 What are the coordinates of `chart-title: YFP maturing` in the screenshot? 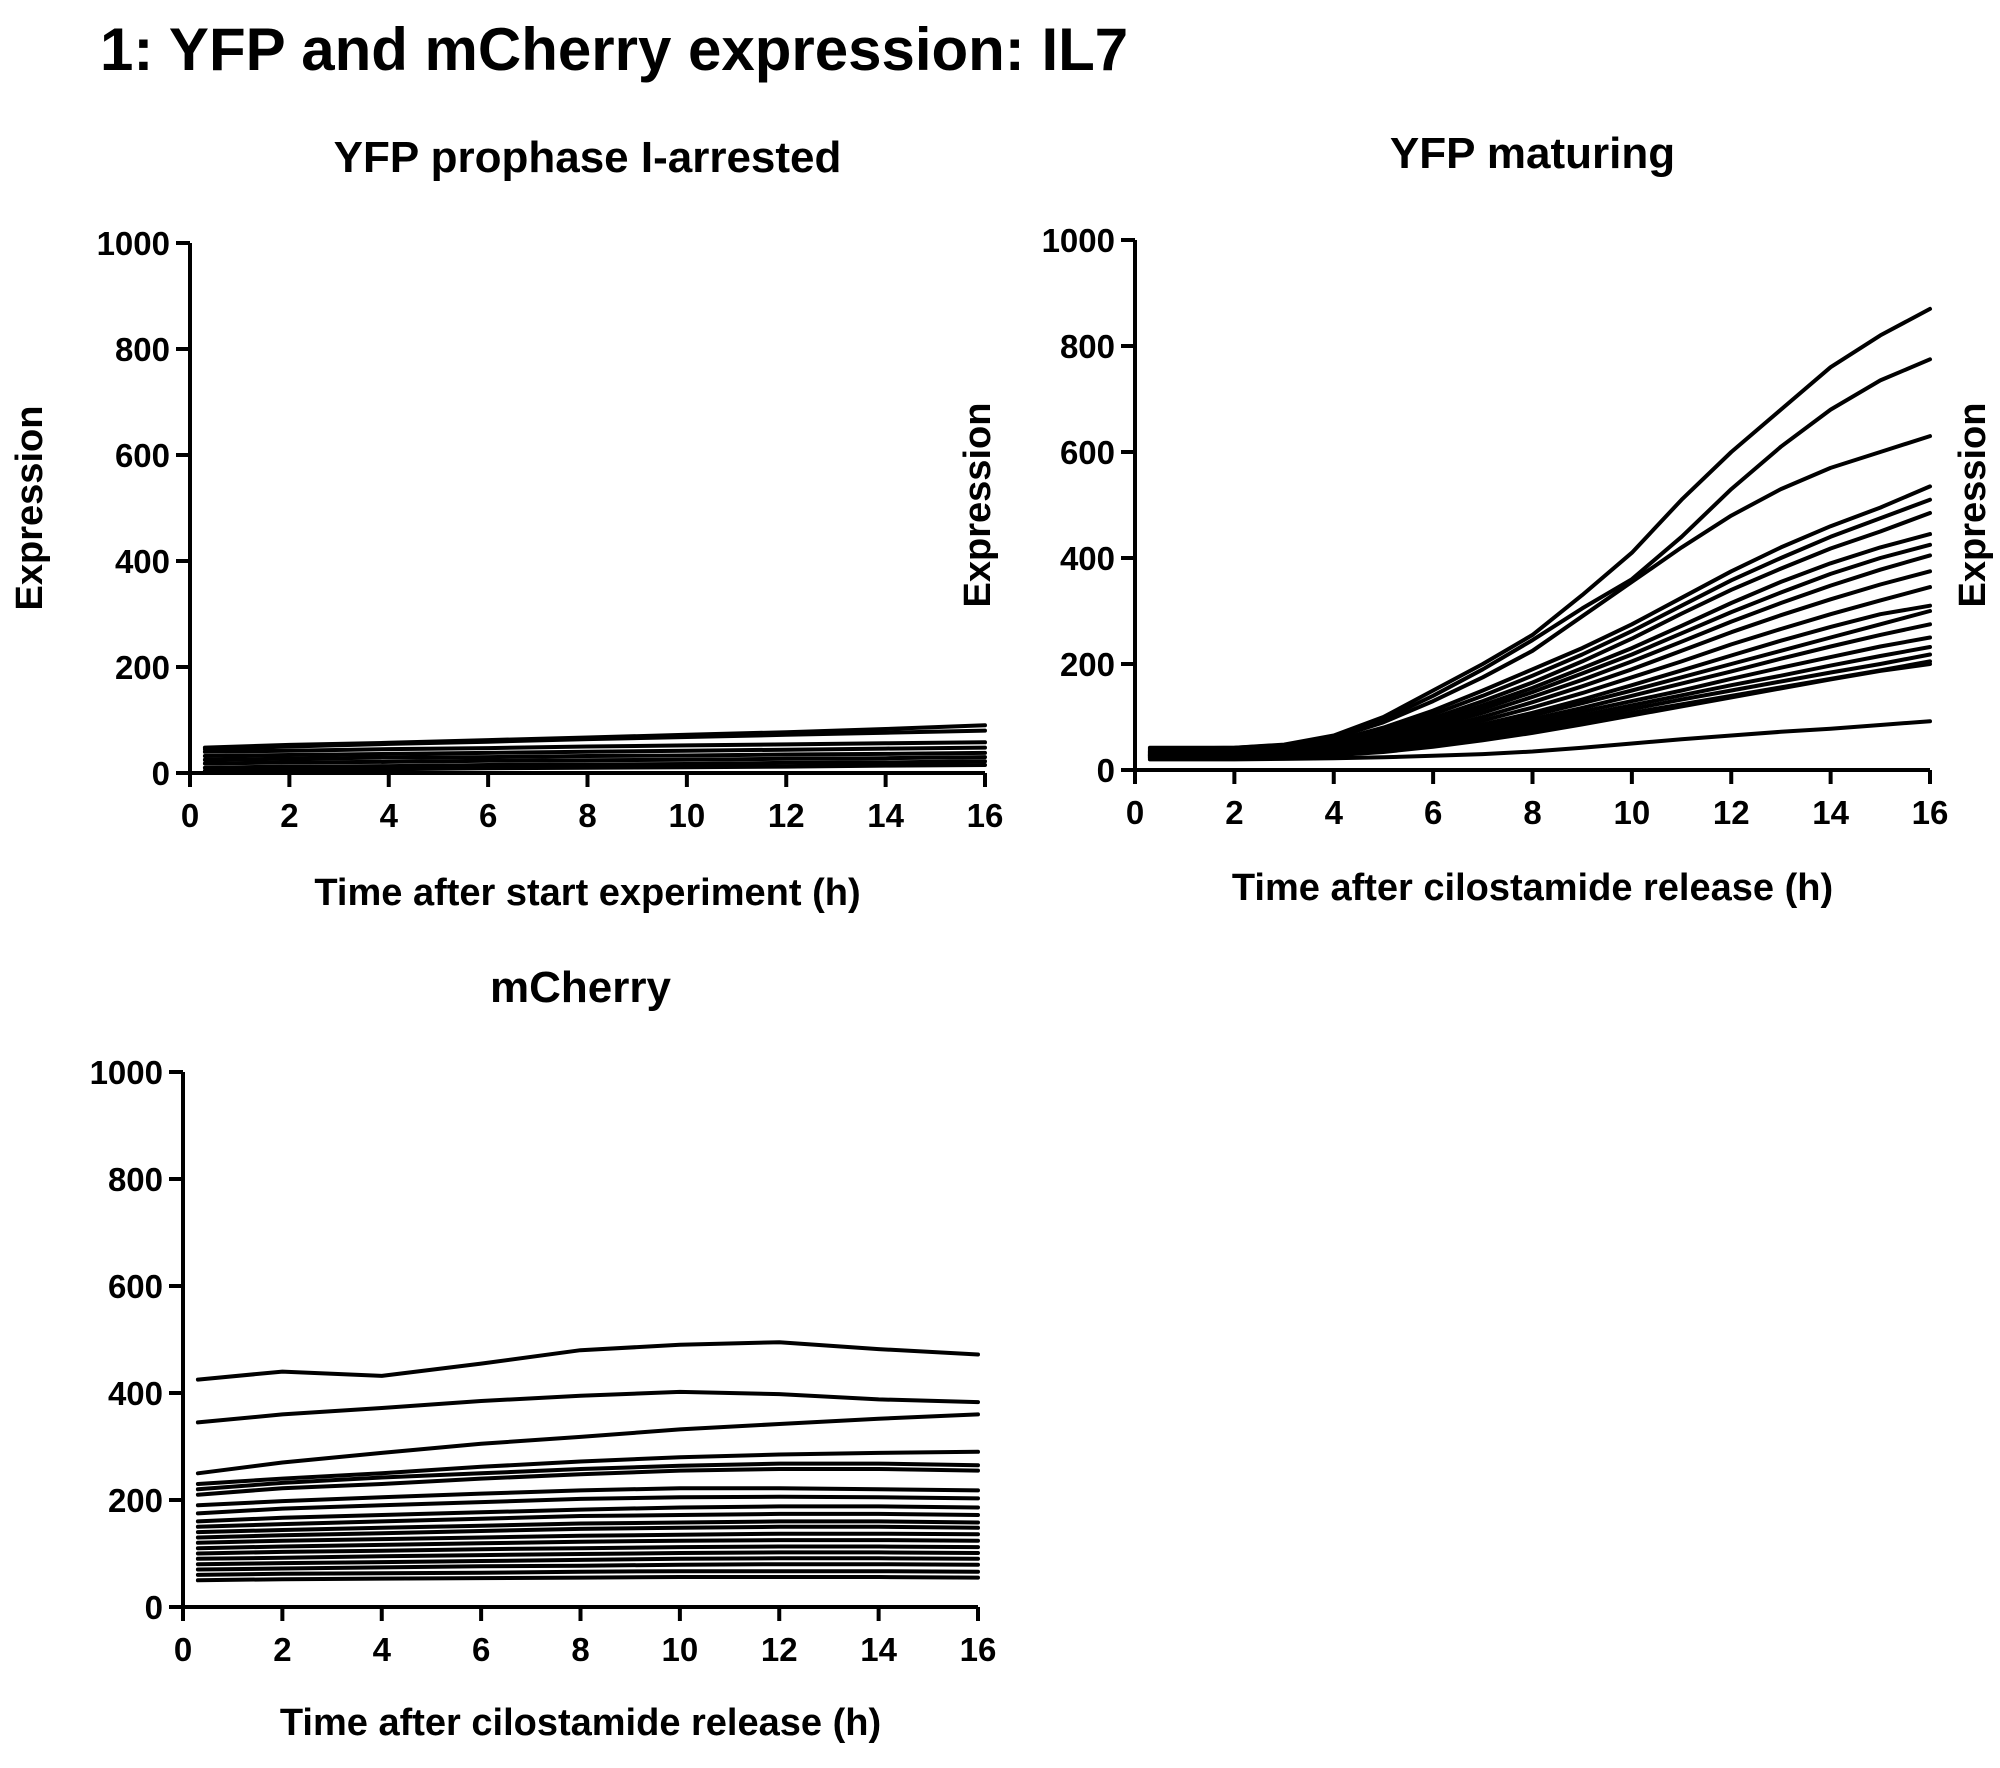 It's located at (1532, 153).